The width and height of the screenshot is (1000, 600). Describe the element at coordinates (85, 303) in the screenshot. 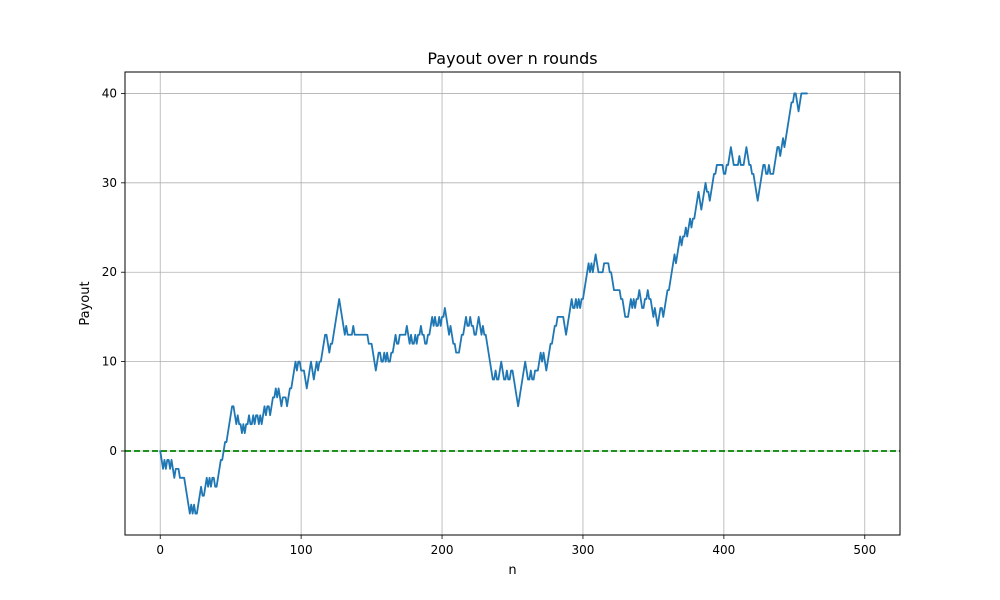

I see `y-axis-label: Payout` at that location.